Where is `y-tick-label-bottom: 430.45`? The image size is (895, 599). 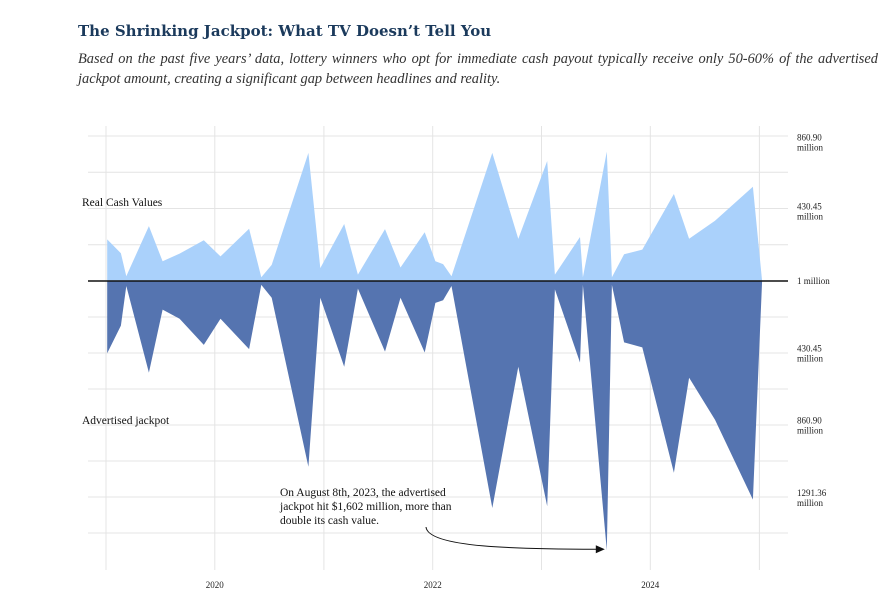
y-tick-label-bottom: 430.45 is located at coordinates (809, 348).